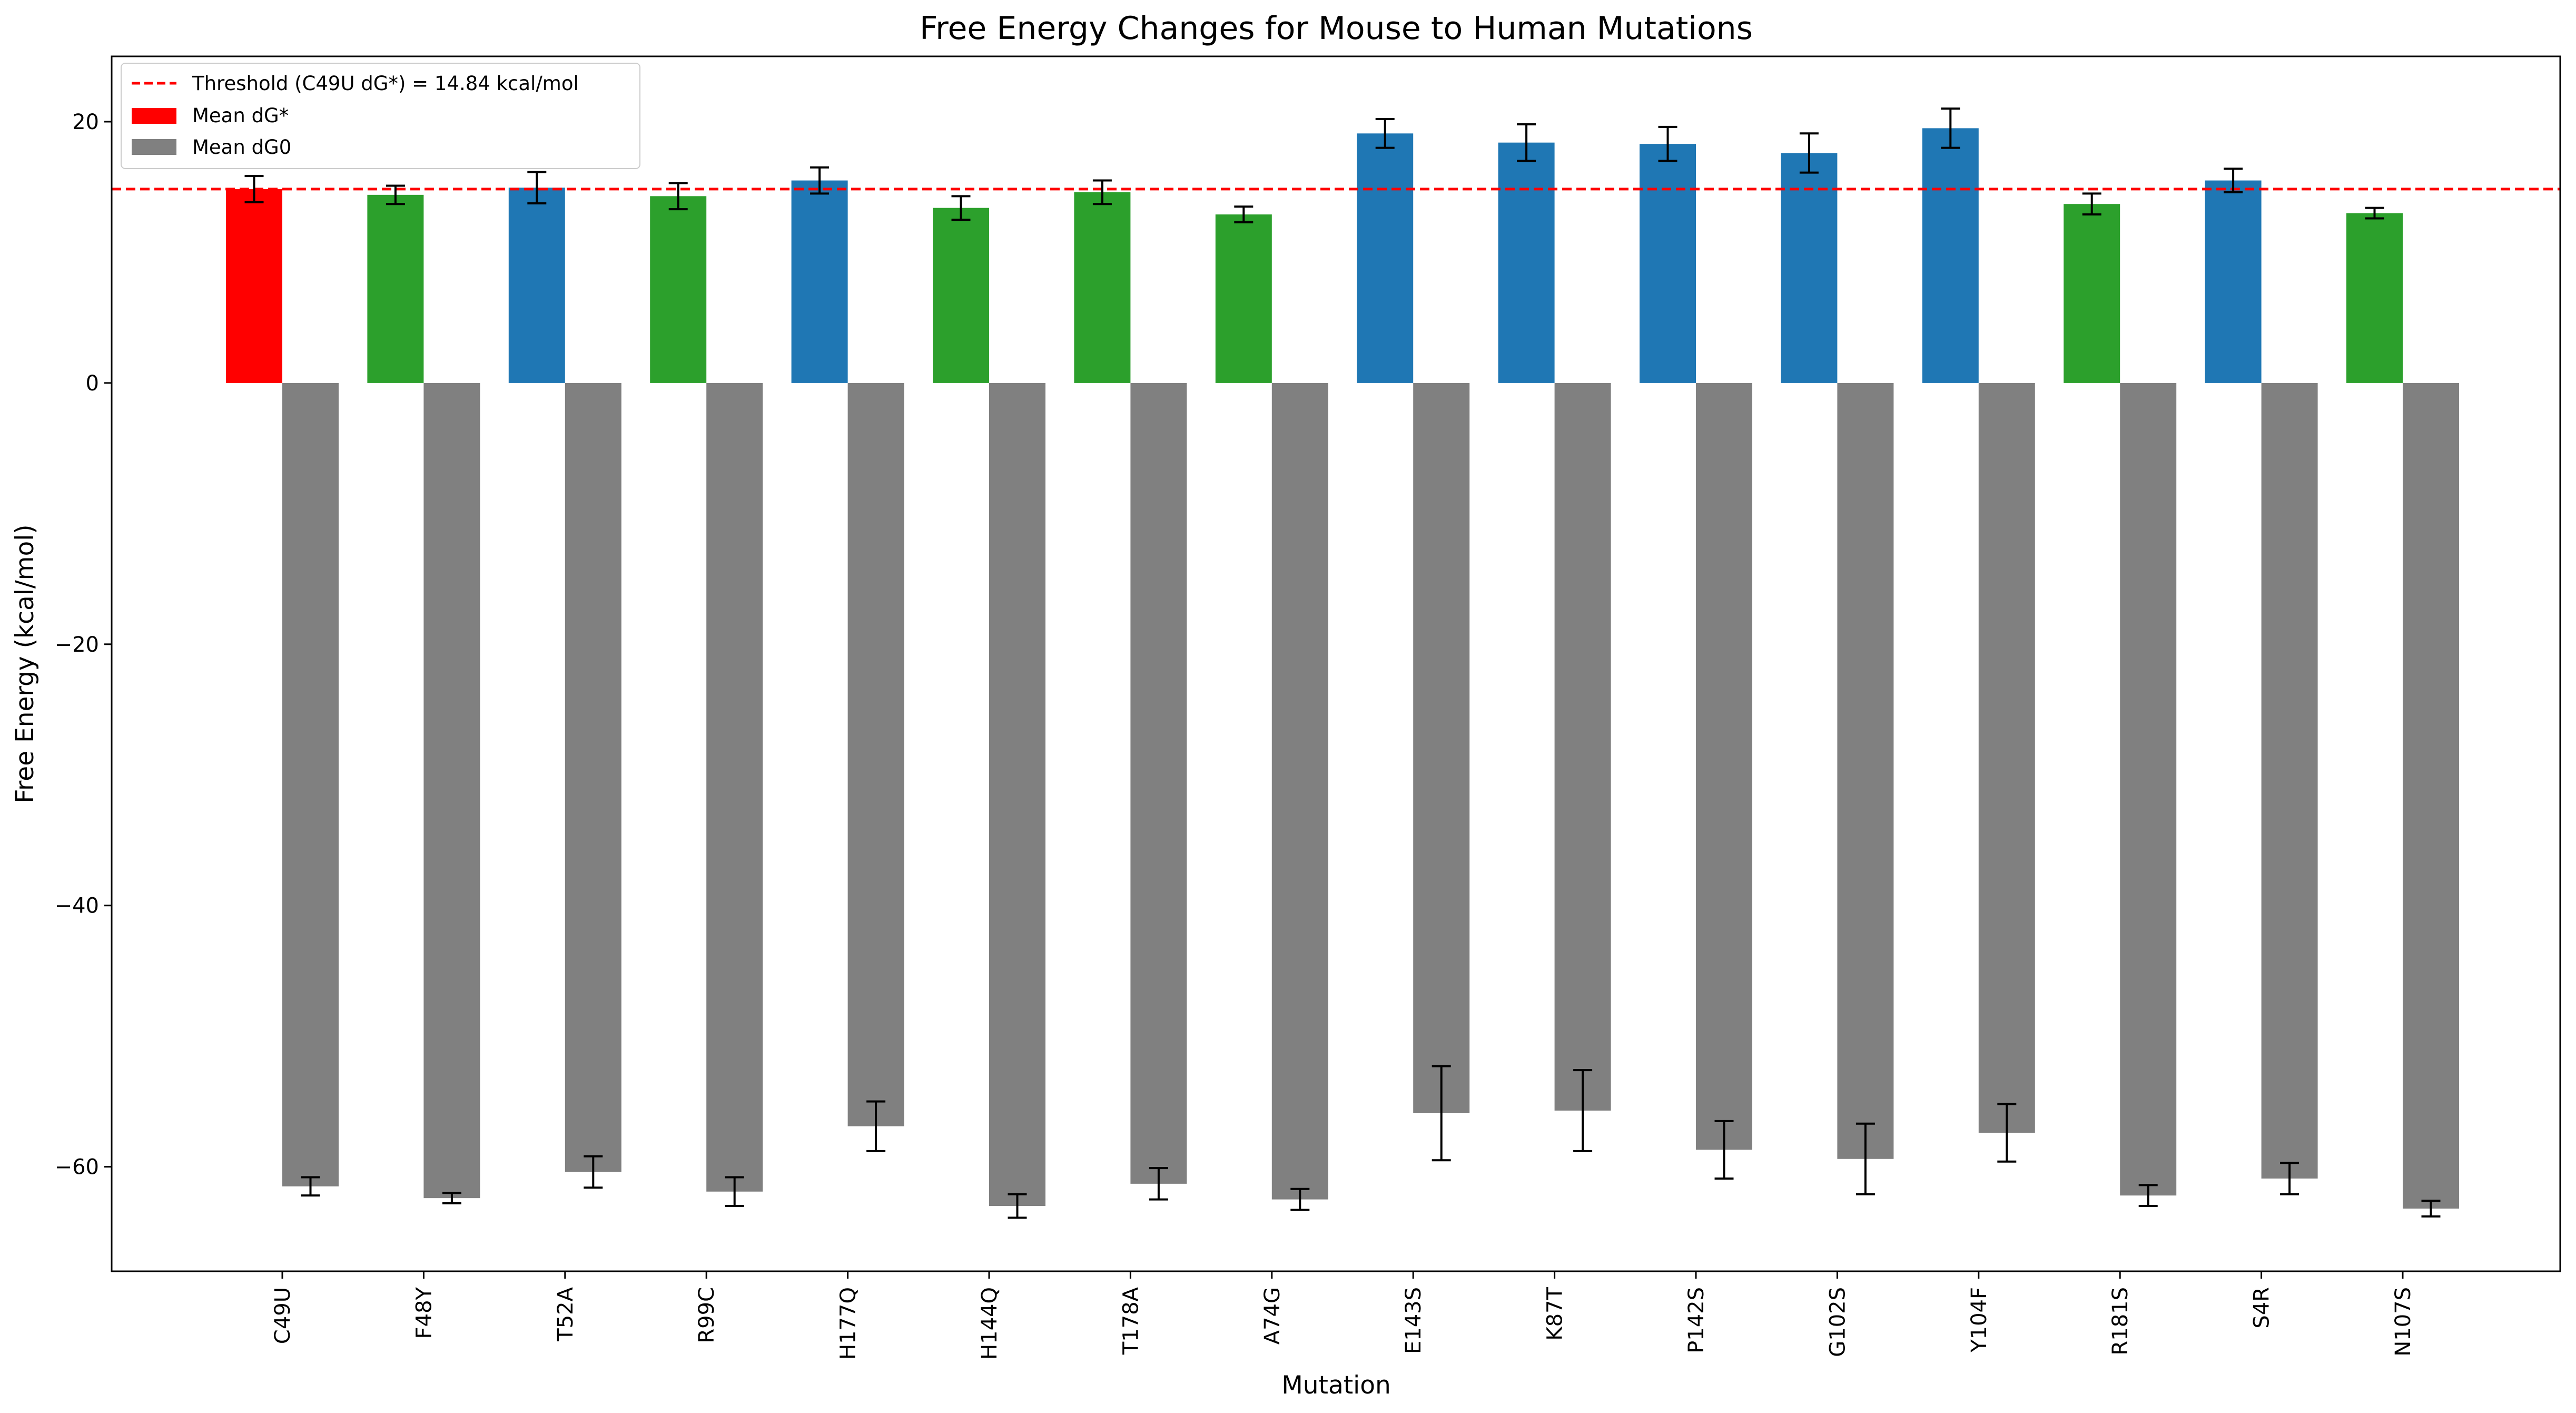 The height and width of the screenshot is (1413, 2576). What do you see at coordinates (1336, 1385) in the screenshot?
I see `x-axis-label: Mutation` at bounding box center [1336, 1385].